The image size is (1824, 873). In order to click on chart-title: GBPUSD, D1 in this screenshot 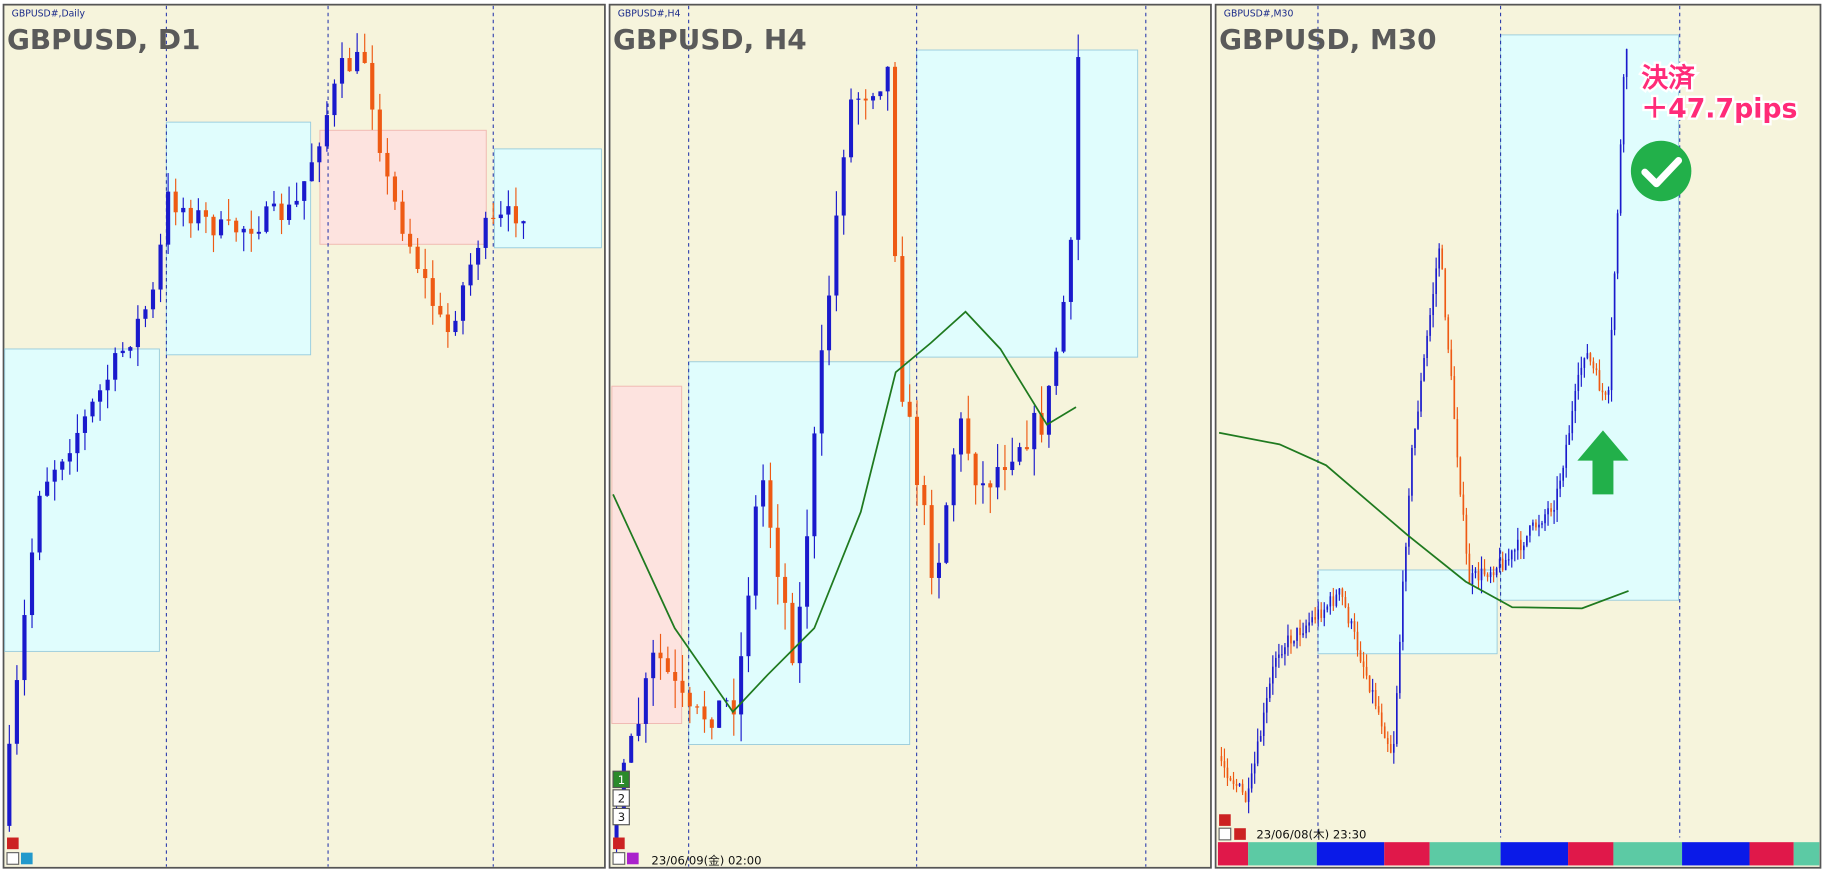, I will do `click(103, 39)`.